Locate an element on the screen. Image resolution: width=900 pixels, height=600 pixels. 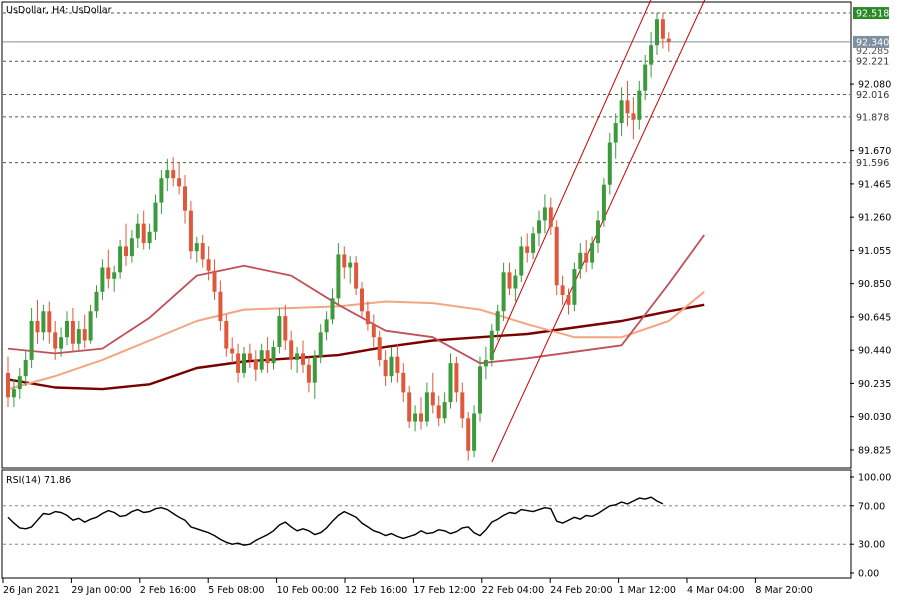
y-tick-label: 91.260 is located at coordinates (874, 218).